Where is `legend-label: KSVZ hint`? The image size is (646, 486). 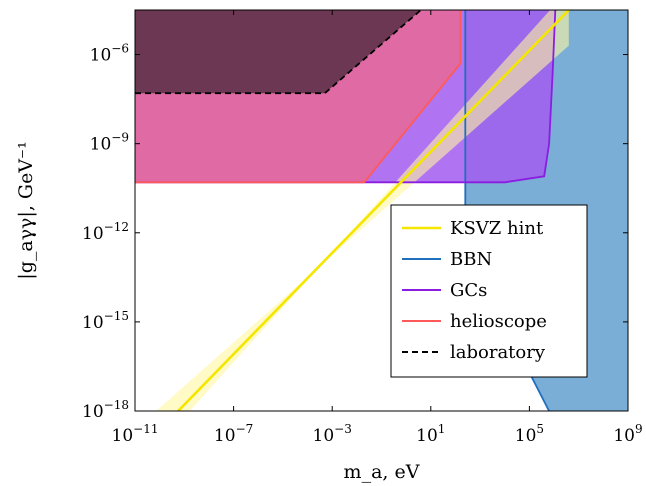 legend-label: KSVZ hint is located at coordinates (497, 228).